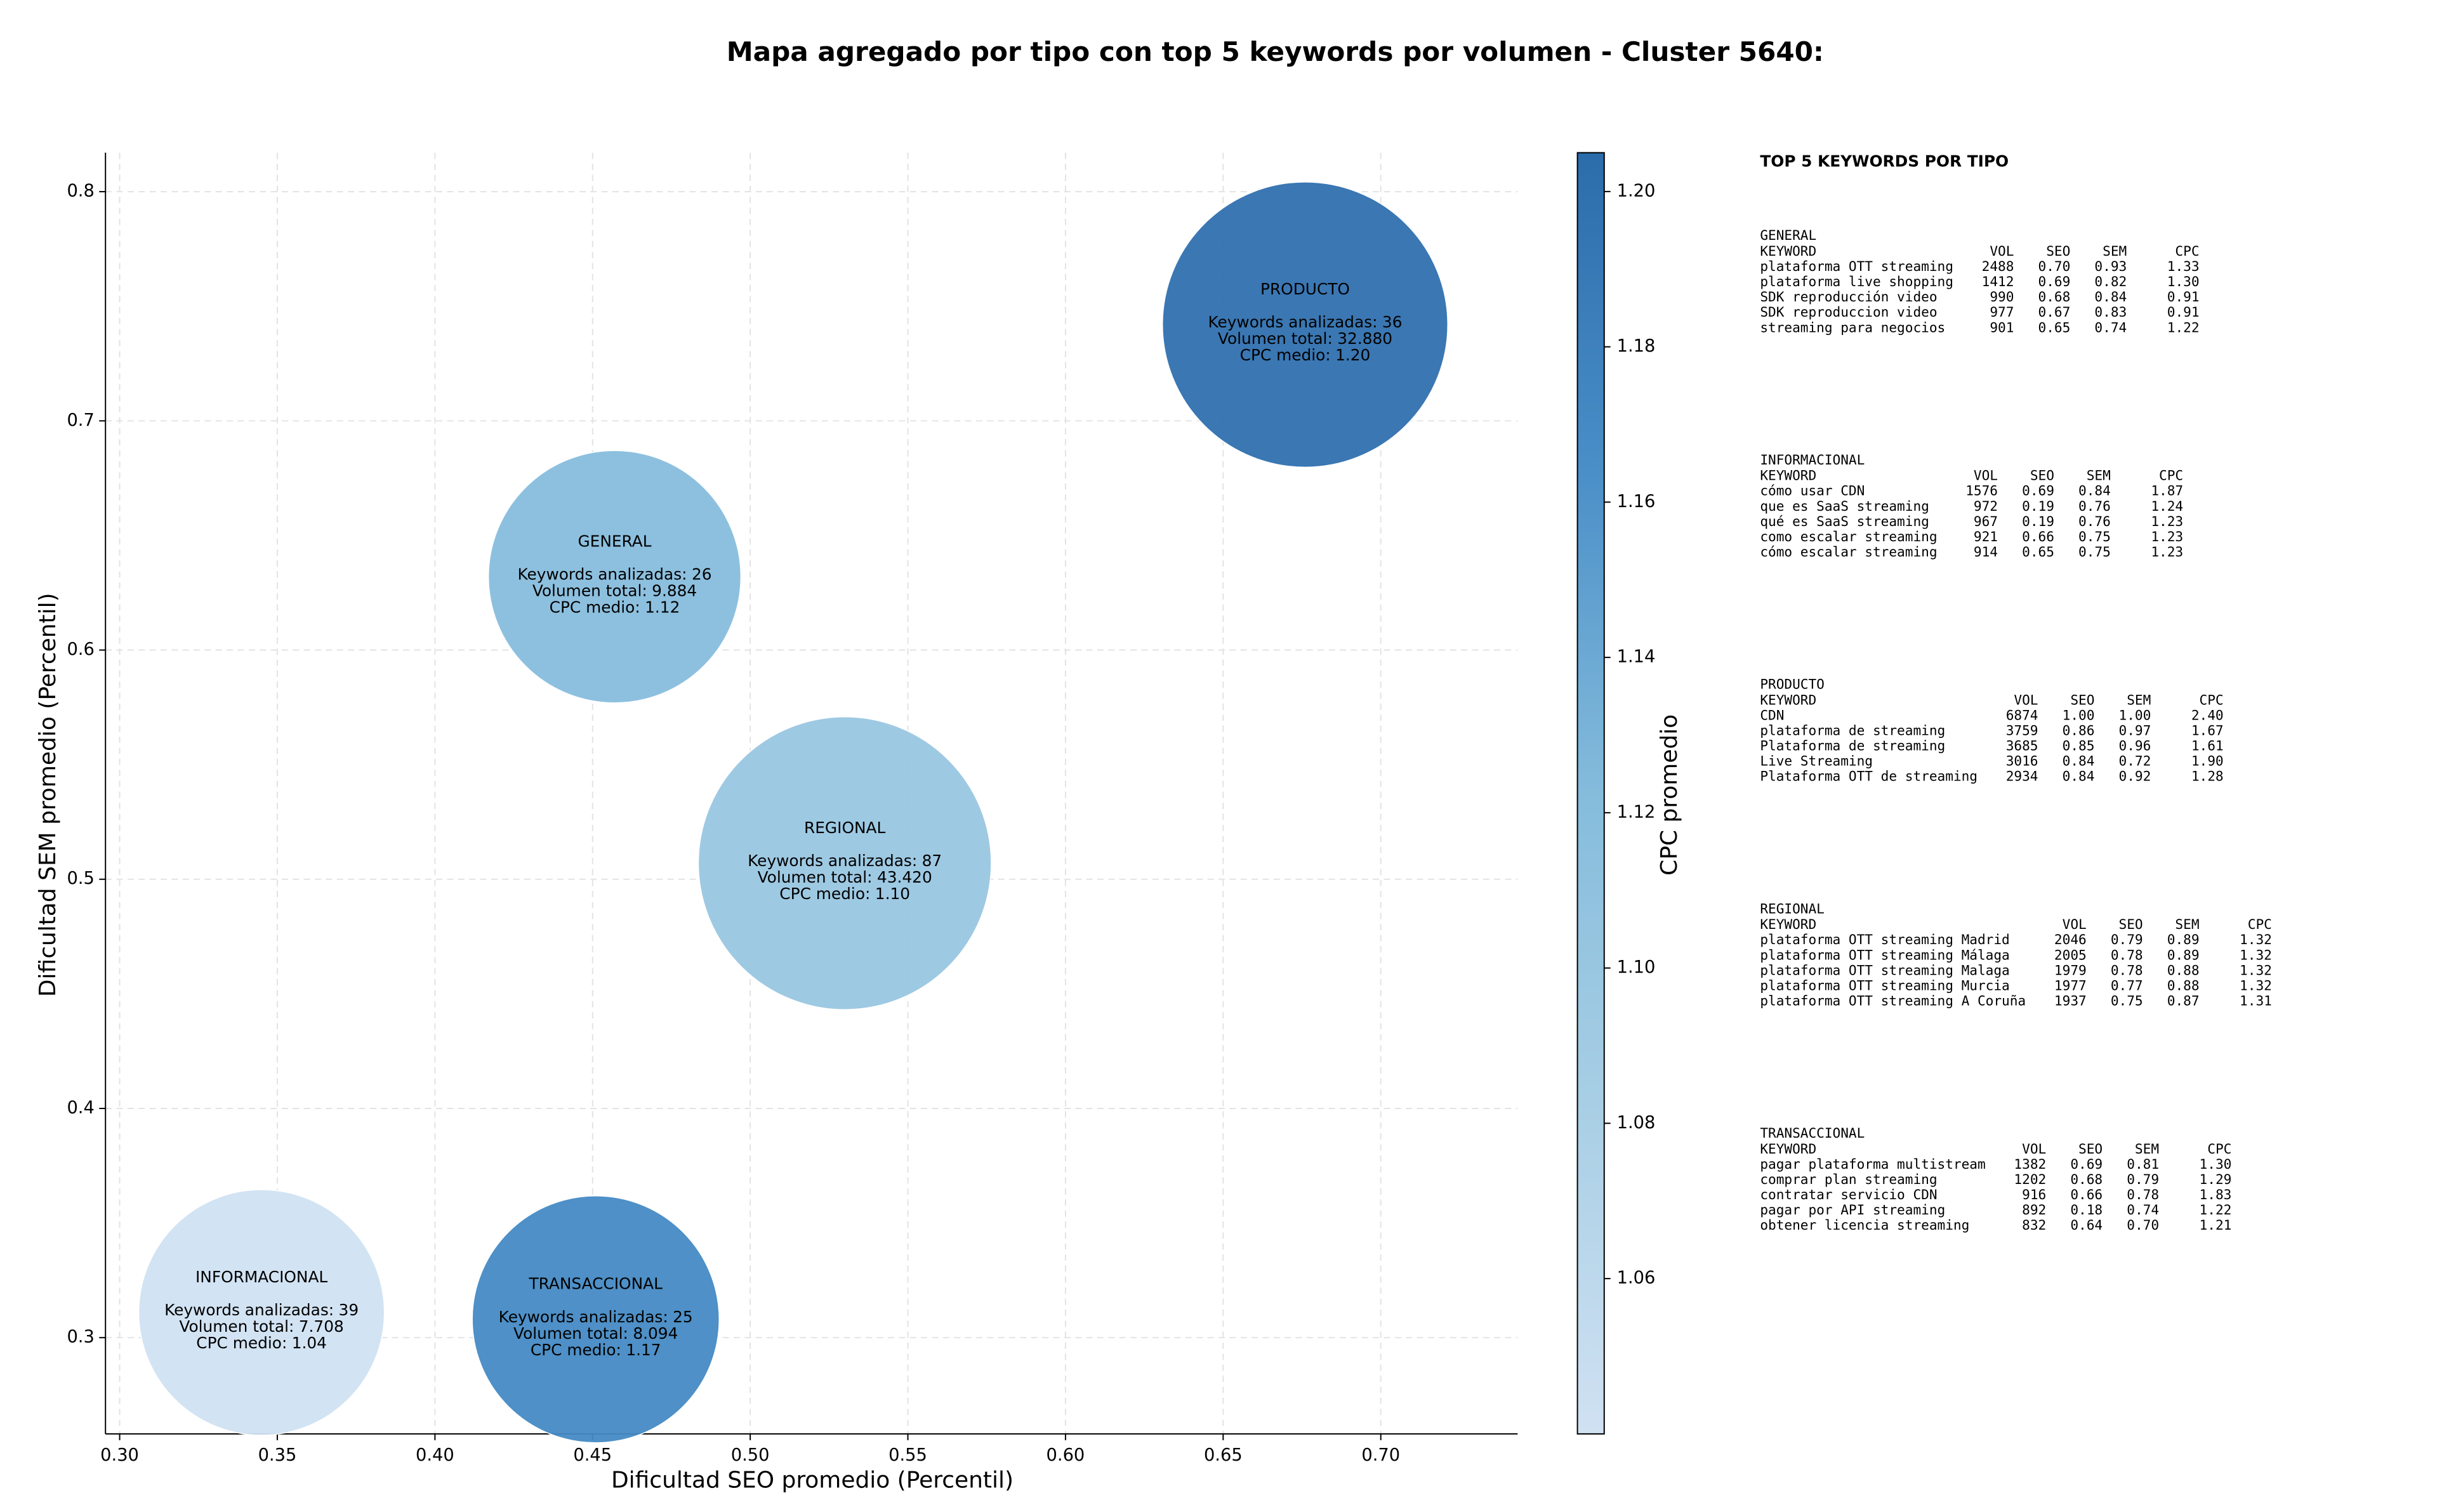  Describe the element at coordinates (1305, 289) in the screenshot. I see `bubble-name: PRODUCTO` at that location.